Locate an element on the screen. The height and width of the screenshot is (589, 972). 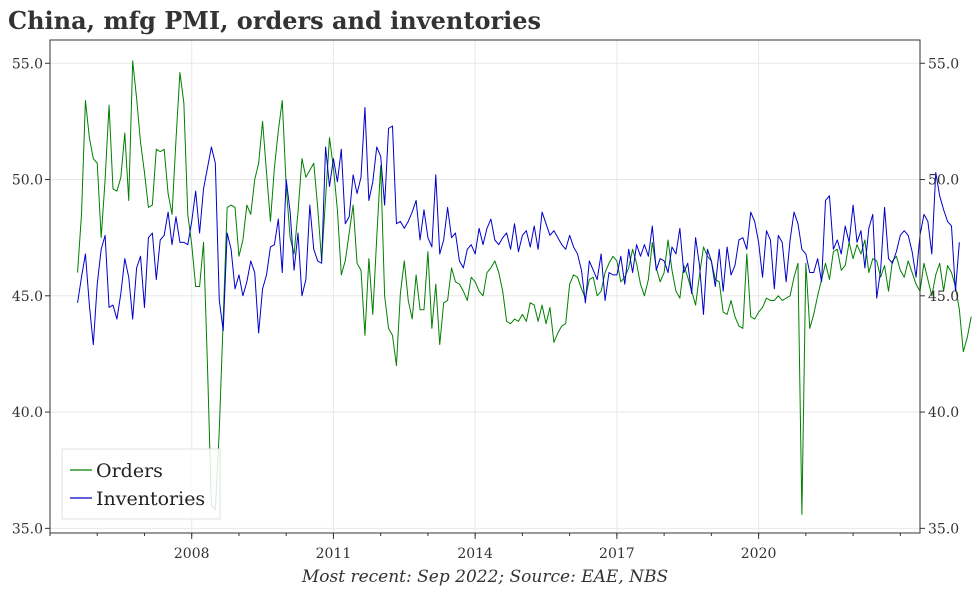
right-y-tick-label: 40.0 is located at coordinates (943, 413).